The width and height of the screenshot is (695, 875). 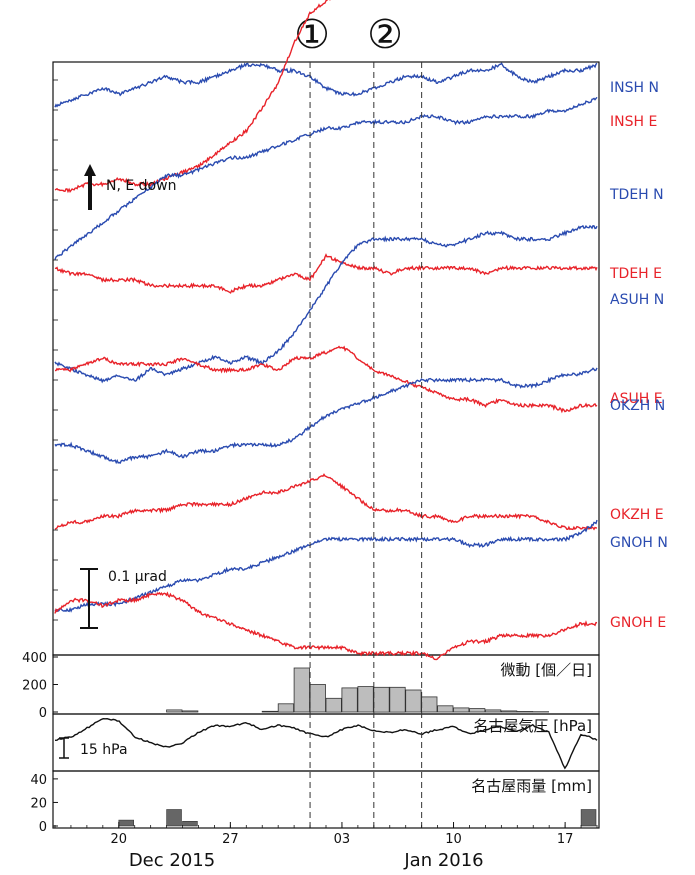 I want to click on series-line-asuh-e, so click(x=326, y=379).